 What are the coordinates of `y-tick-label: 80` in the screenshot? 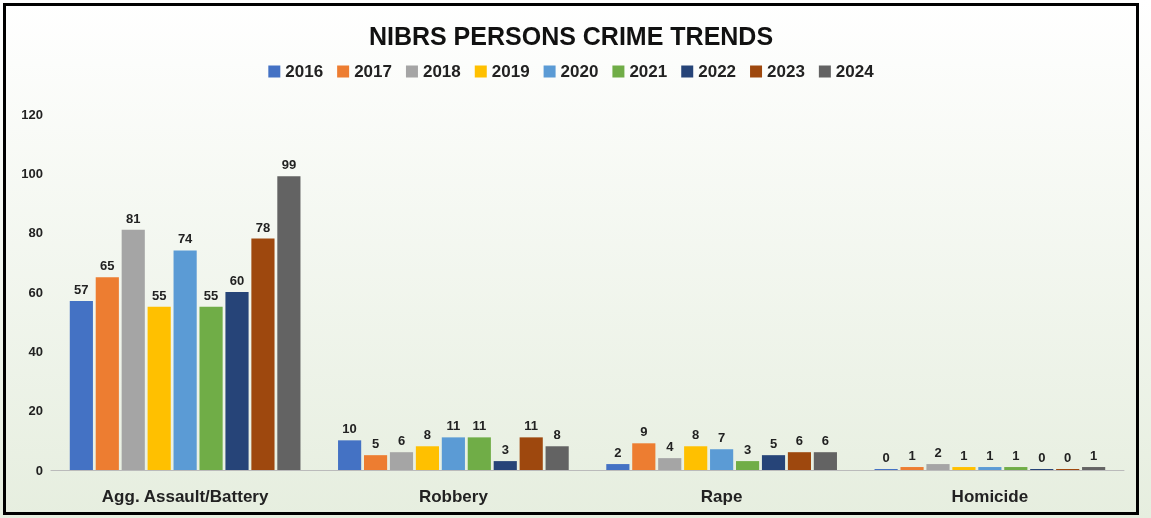 It's located at (35, 233).